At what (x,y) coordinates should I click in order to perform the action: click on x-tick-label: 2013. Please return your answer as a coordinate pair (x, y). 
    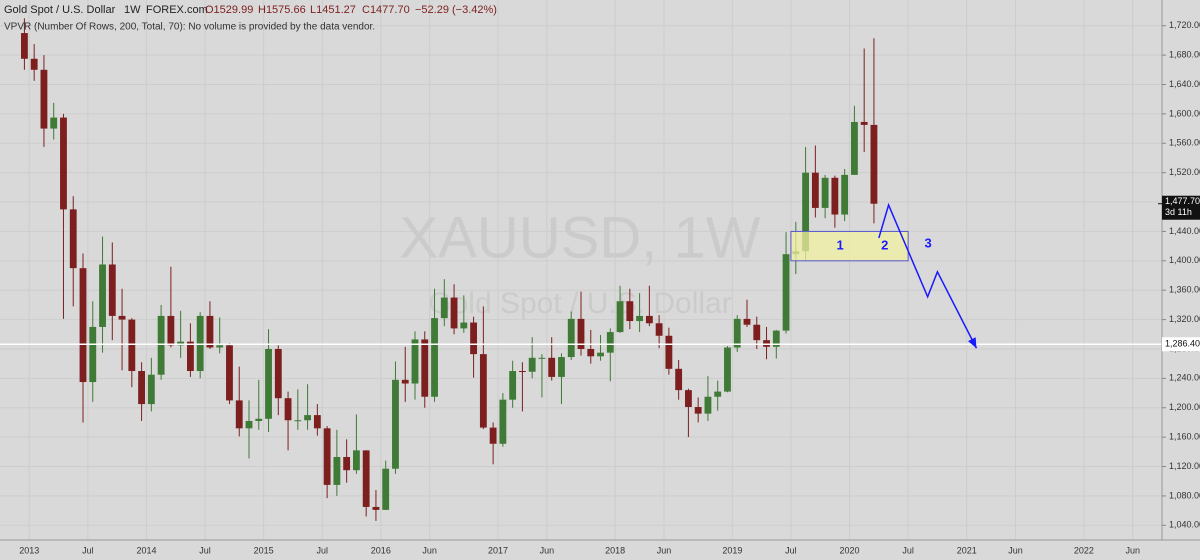
    Looking at the image, I should click on (29, 550).